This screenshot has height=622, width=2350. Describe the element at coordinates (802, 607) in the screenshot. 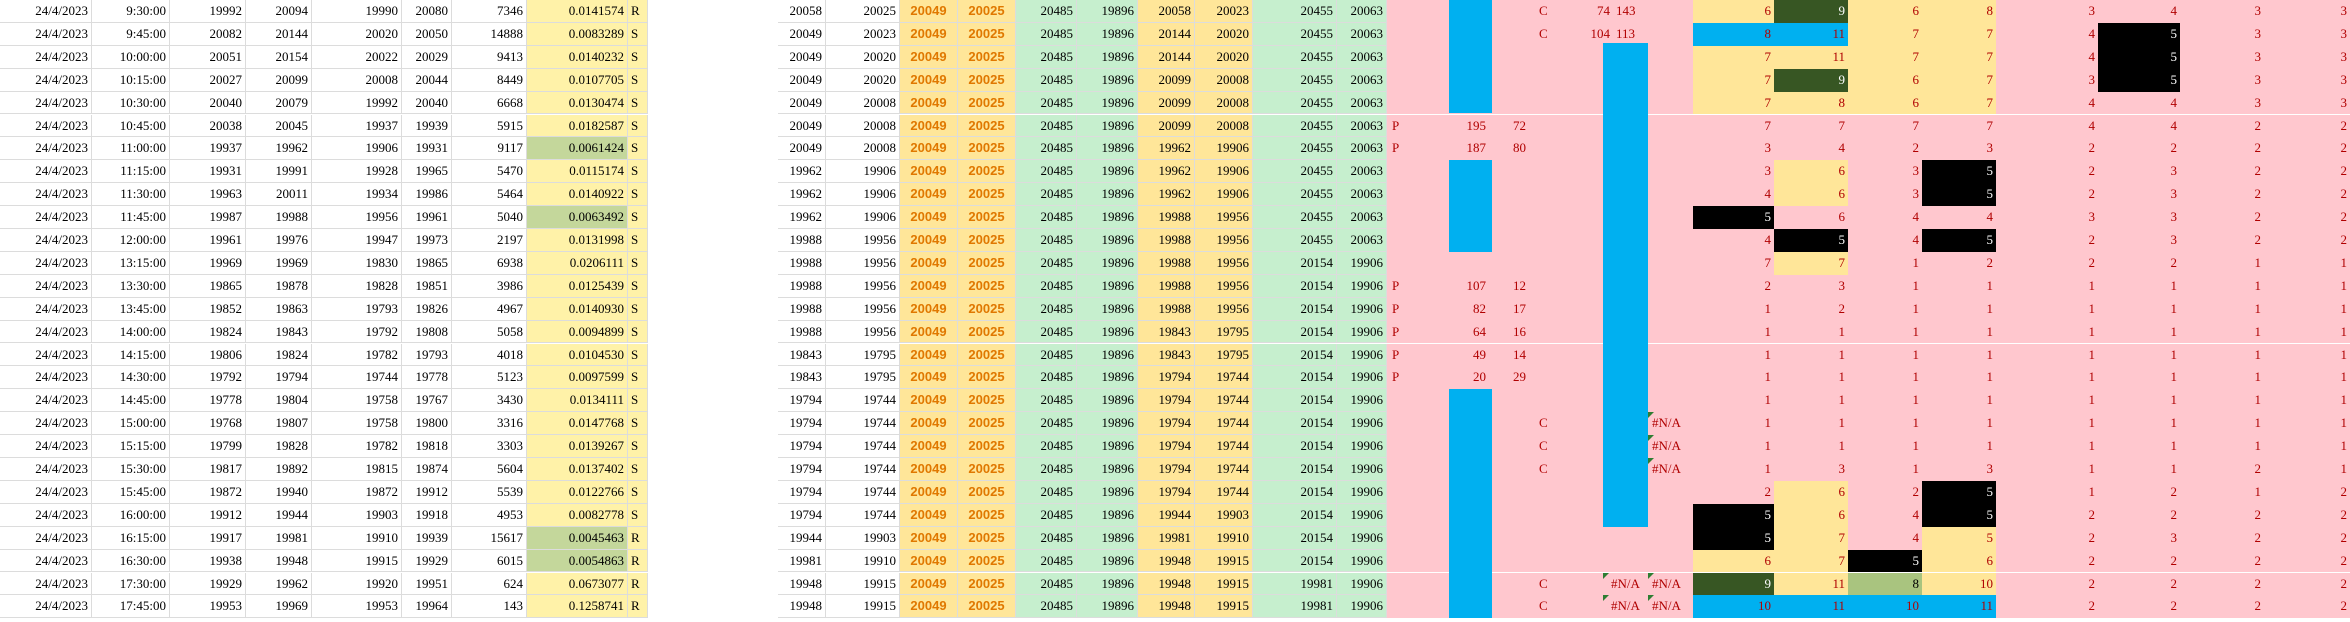

I see `cell-p1: 19948` at that location.